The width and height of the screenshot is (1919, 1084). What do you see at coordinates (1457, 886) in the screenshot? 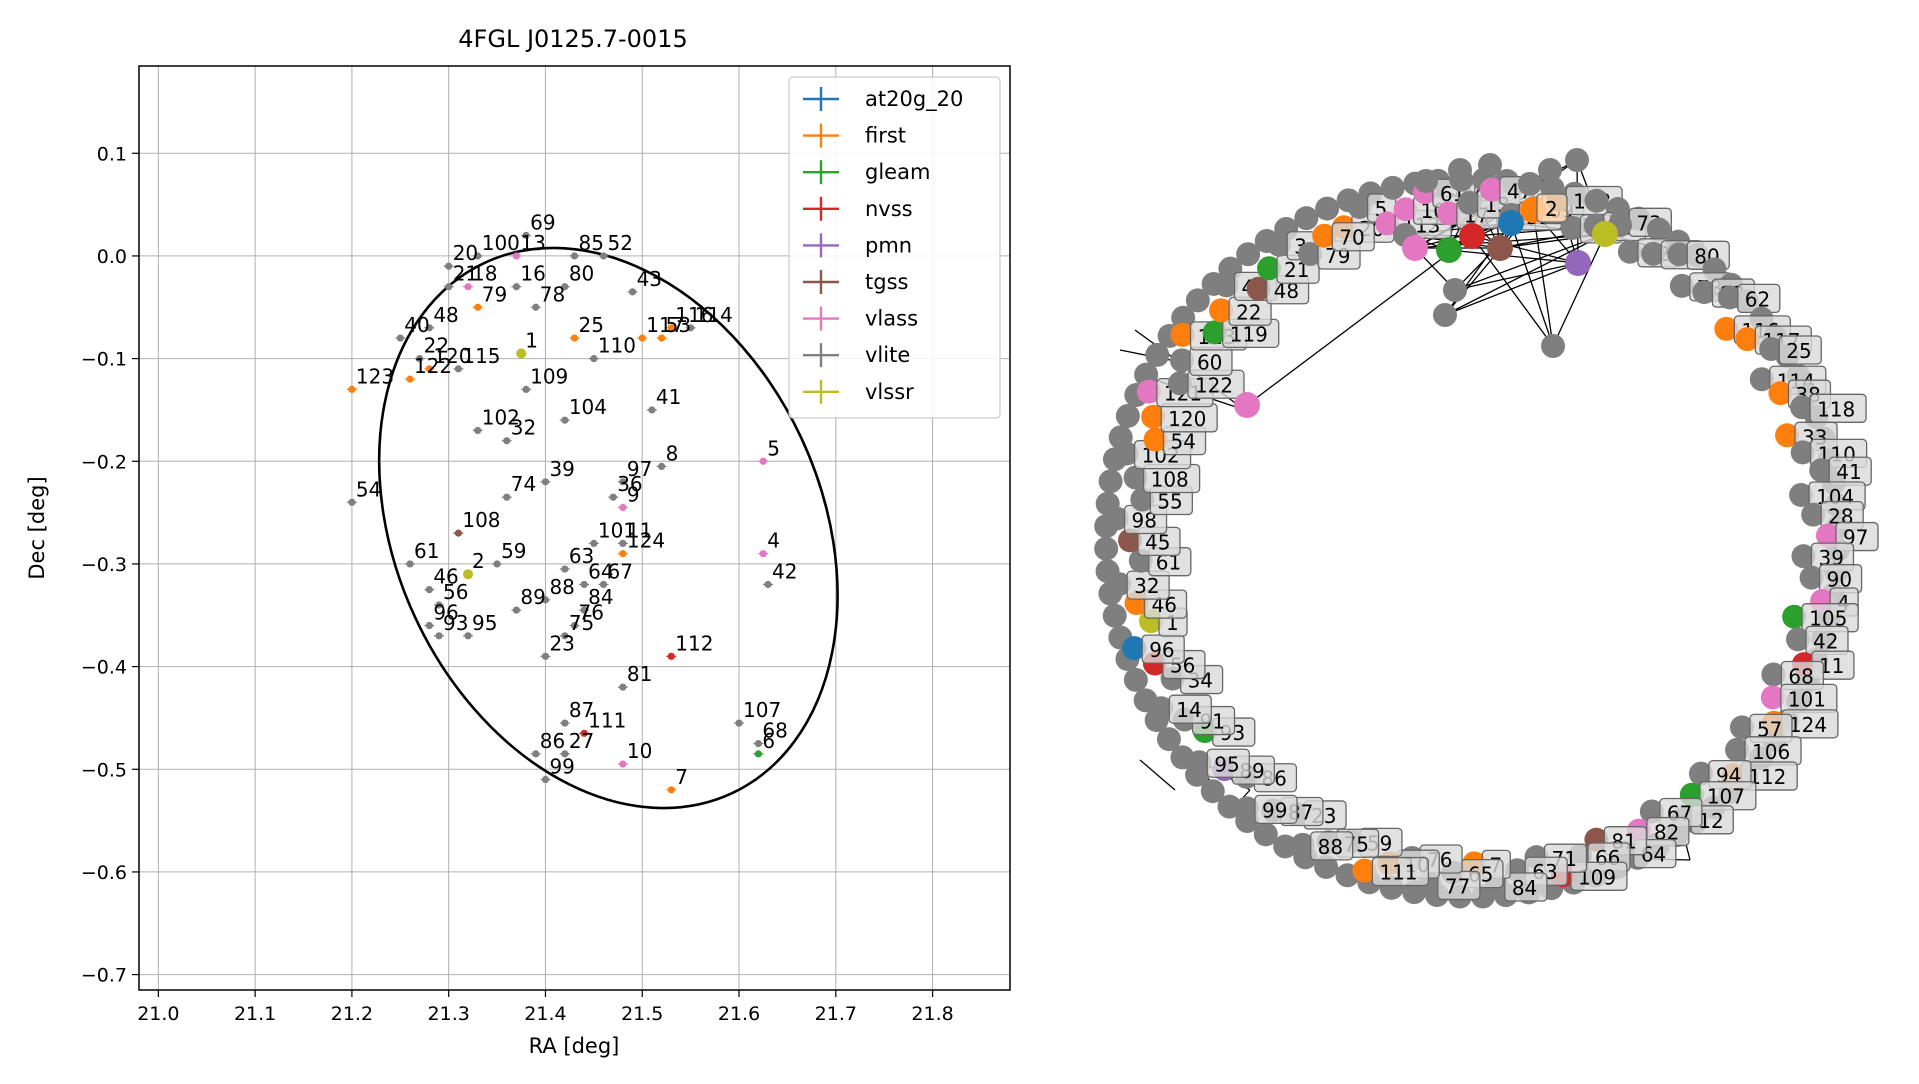
I see `network-node-label: 77` at bounding box center [1457, 886].